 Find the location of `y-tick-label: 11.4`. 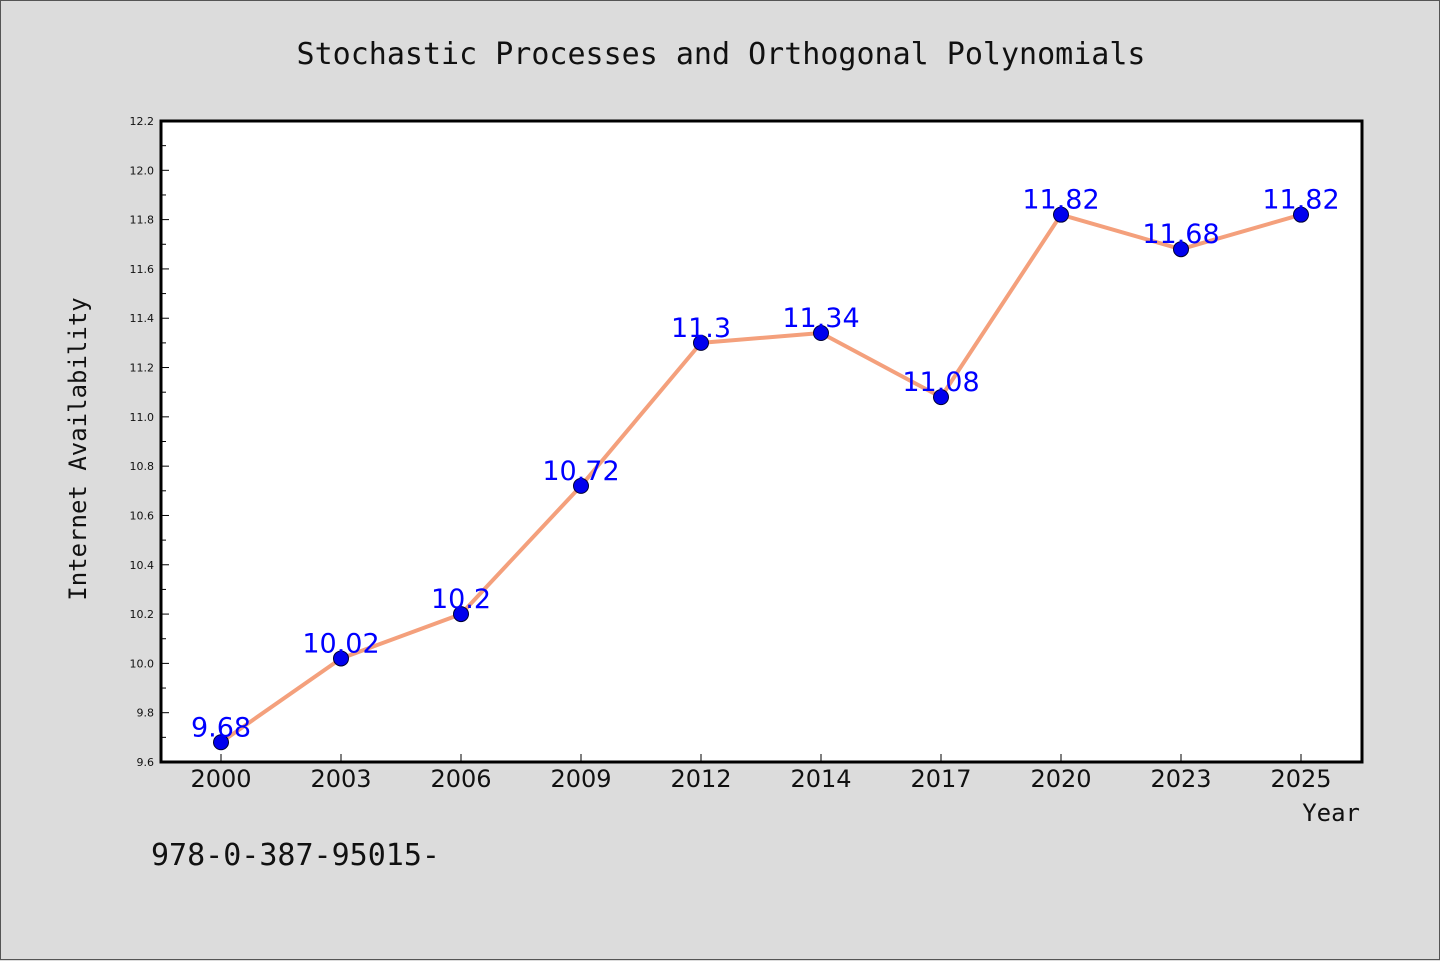

y-tick-label: 11.4 is located at coordinates (142, 318).